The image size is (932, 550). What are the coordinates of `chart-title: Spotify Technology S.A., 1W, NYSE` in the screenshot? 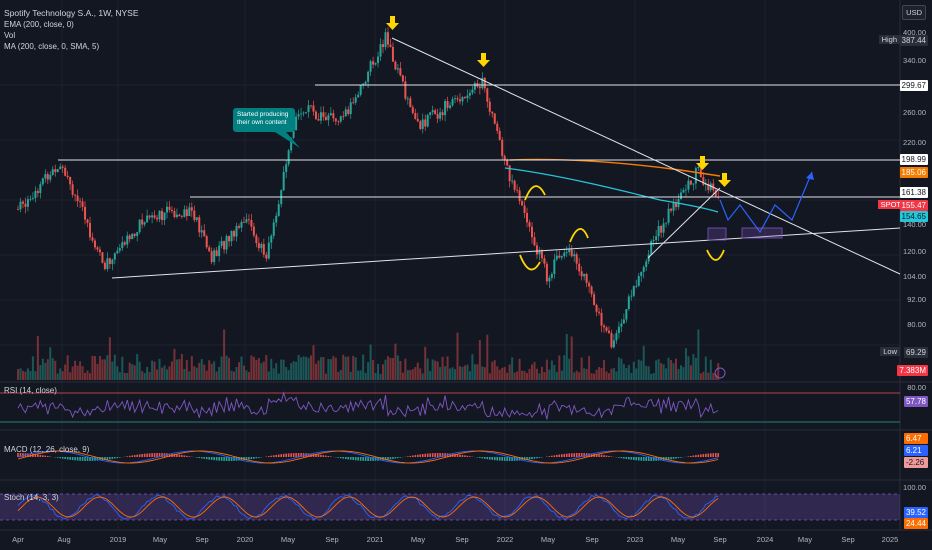 It's located at (71, 13).